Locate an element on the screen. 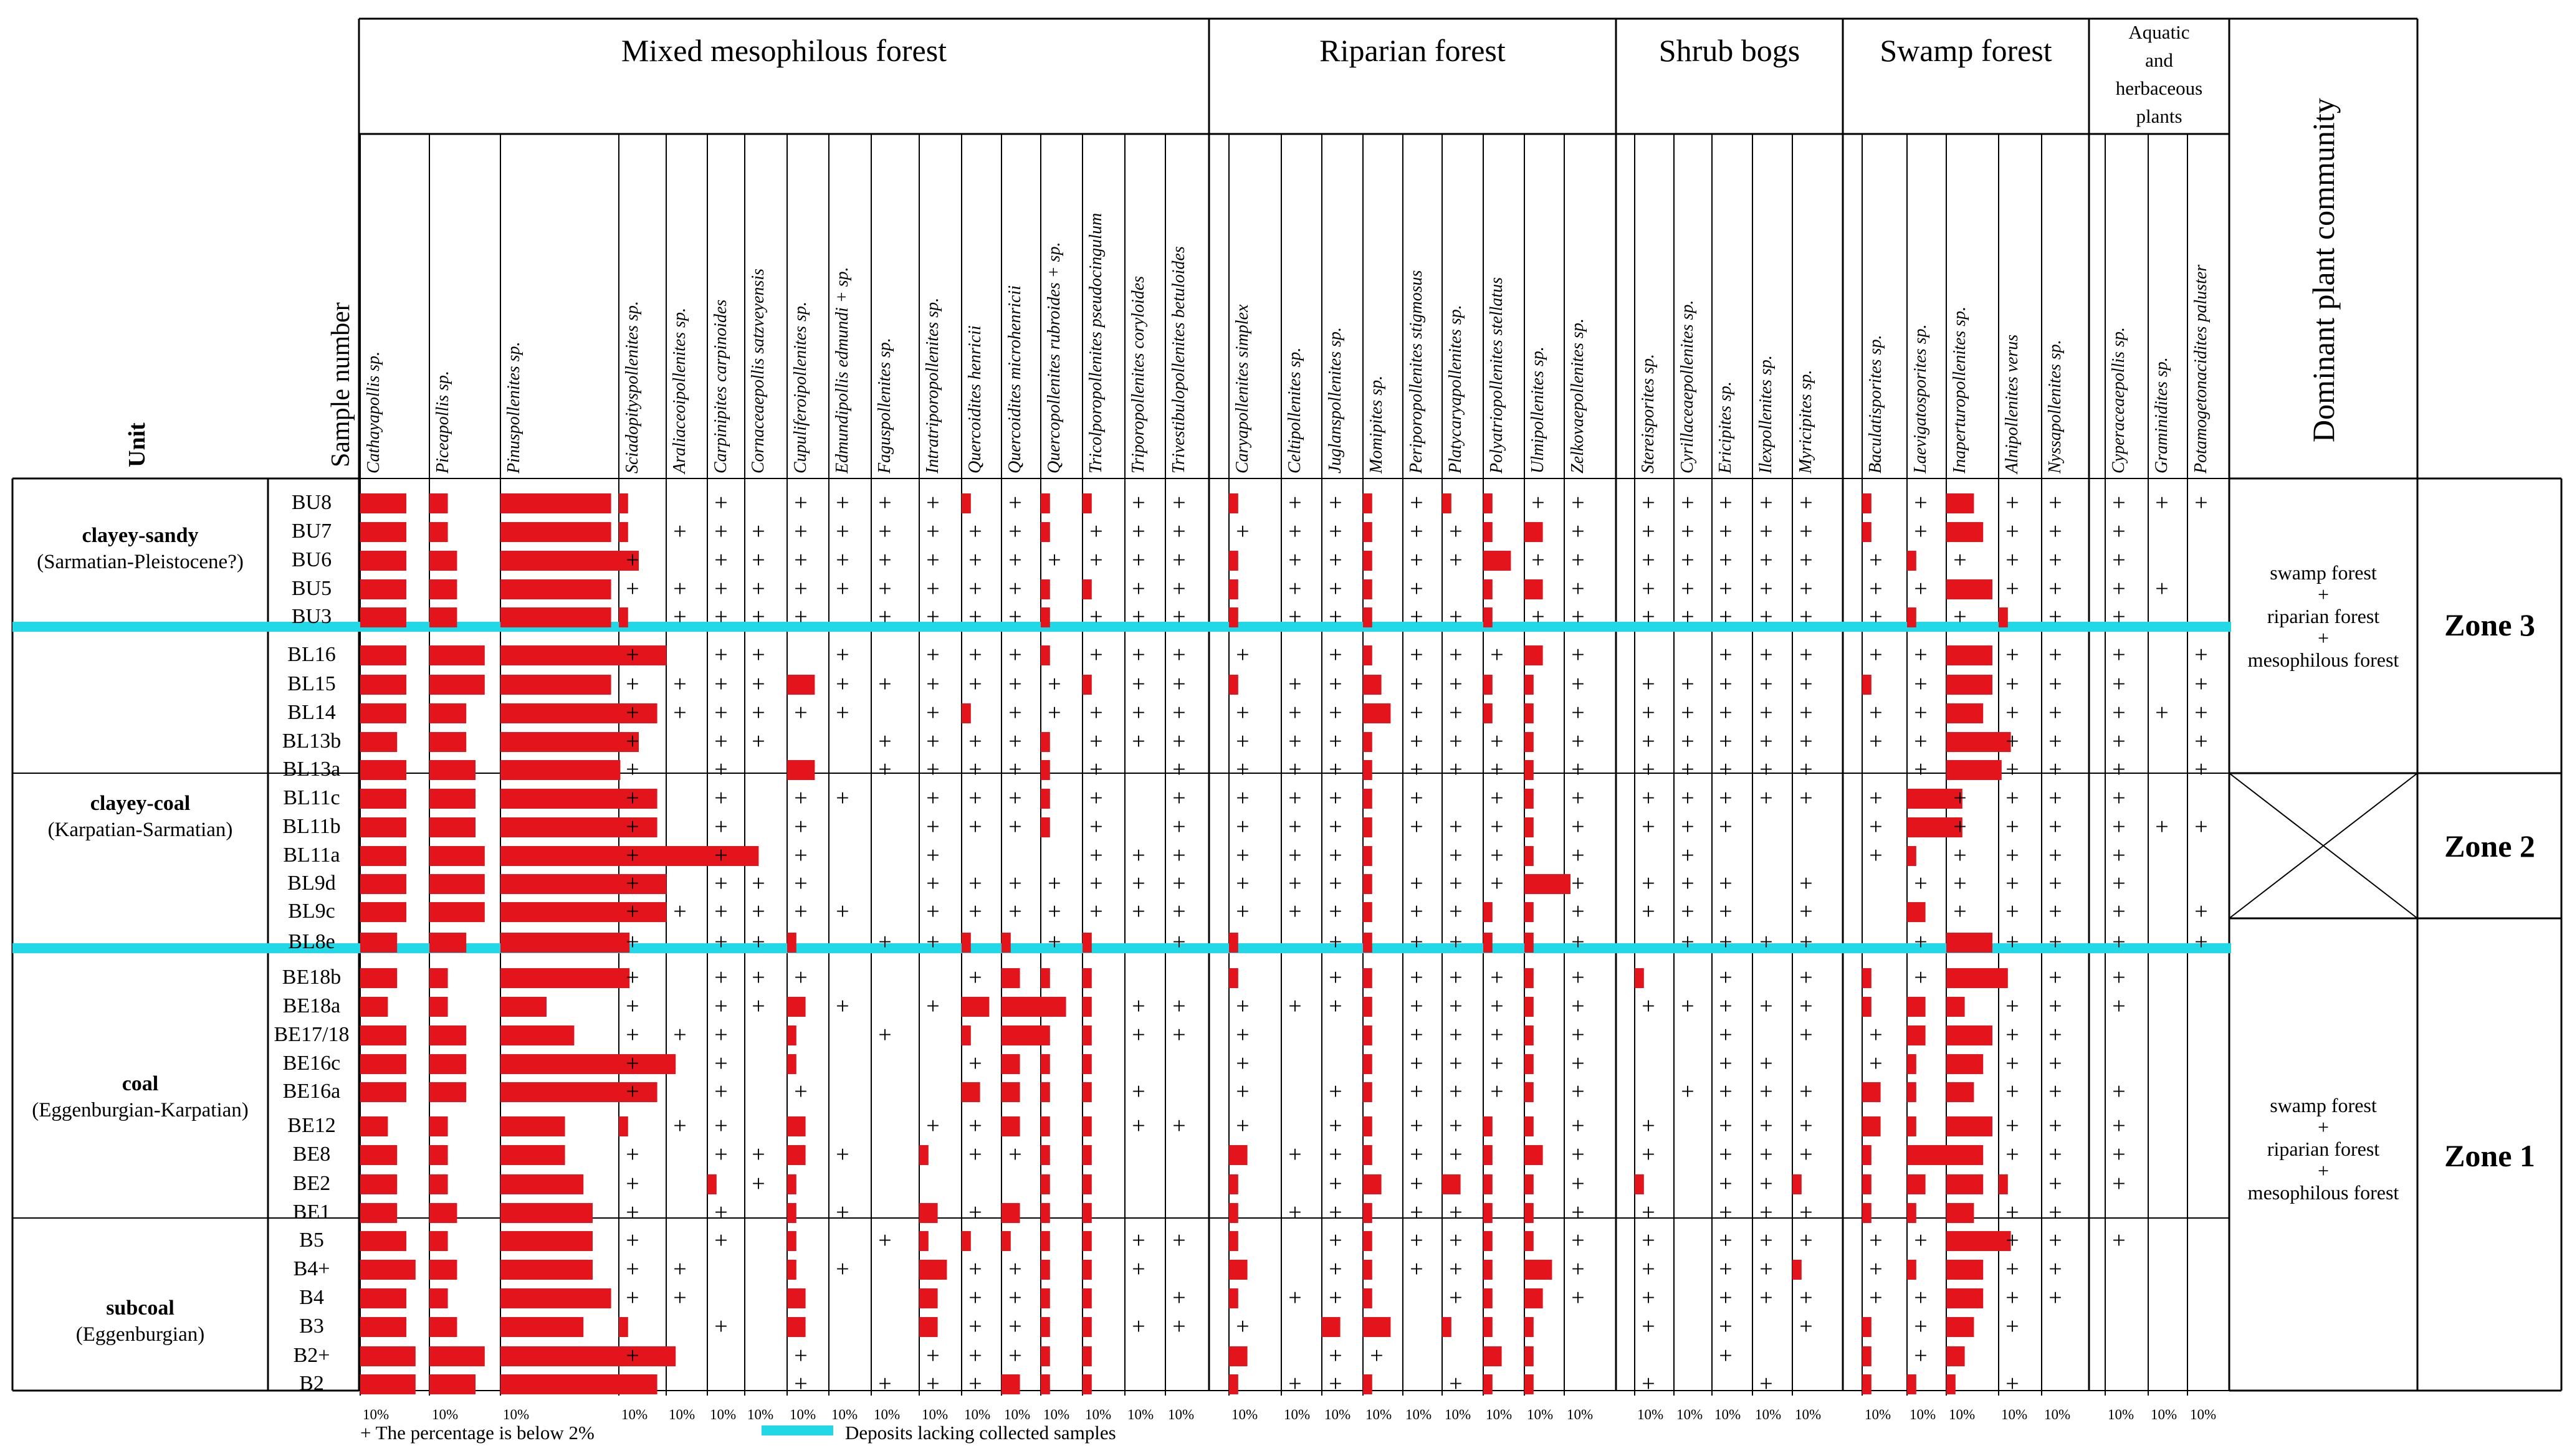 This screenshot has height=1456, width=2567. legend-band-text: Deposits lacking collected samples is located at coordinates (980, 1433).